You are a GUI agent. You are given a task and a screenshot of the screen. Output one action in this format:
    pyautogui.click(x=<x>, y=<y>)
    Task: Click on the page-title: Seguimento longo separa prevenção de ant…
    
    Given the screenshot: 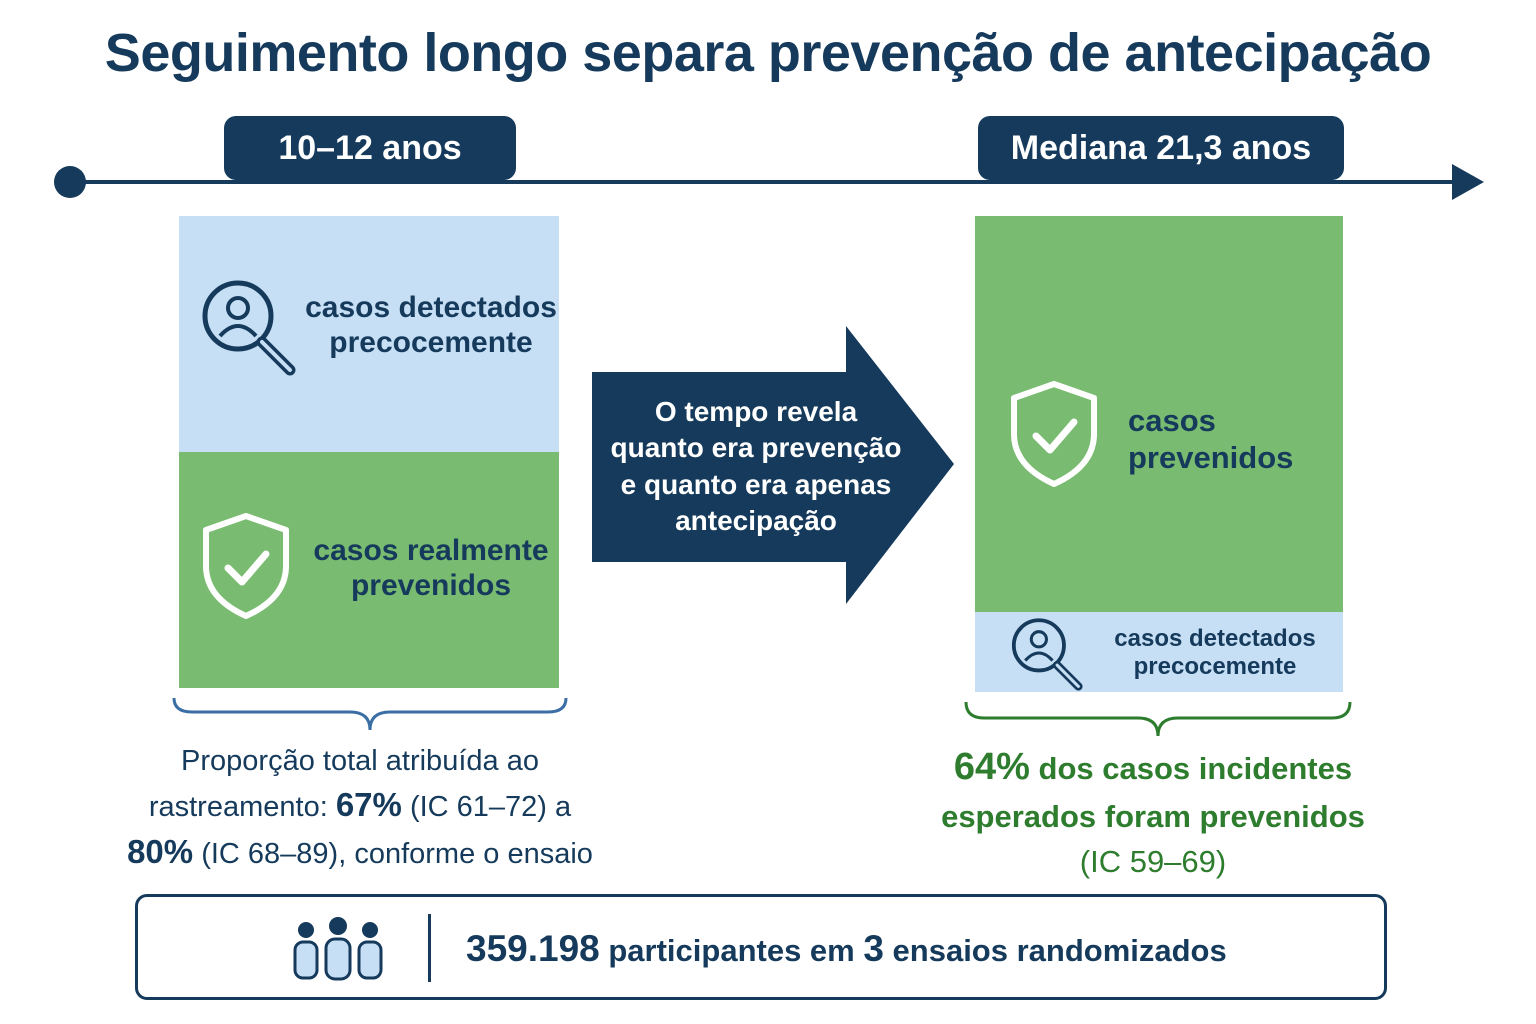 What is the action you would take?
    pyautogui.click(x=768, y=53)
    